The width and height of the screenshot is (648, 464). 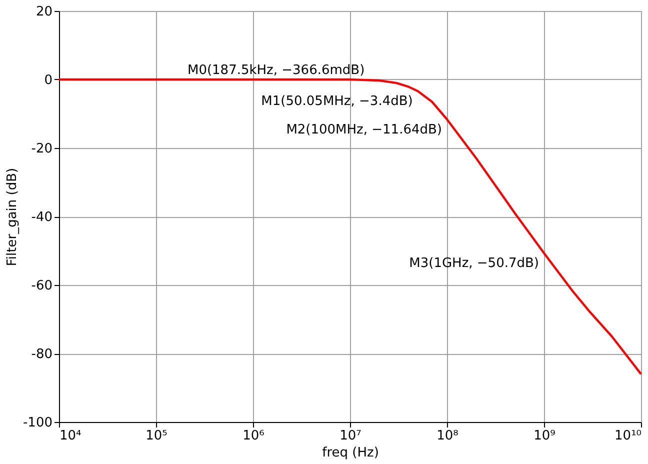 I want to click on x-tick-label: 10⁸, so click(x=447, y=436).